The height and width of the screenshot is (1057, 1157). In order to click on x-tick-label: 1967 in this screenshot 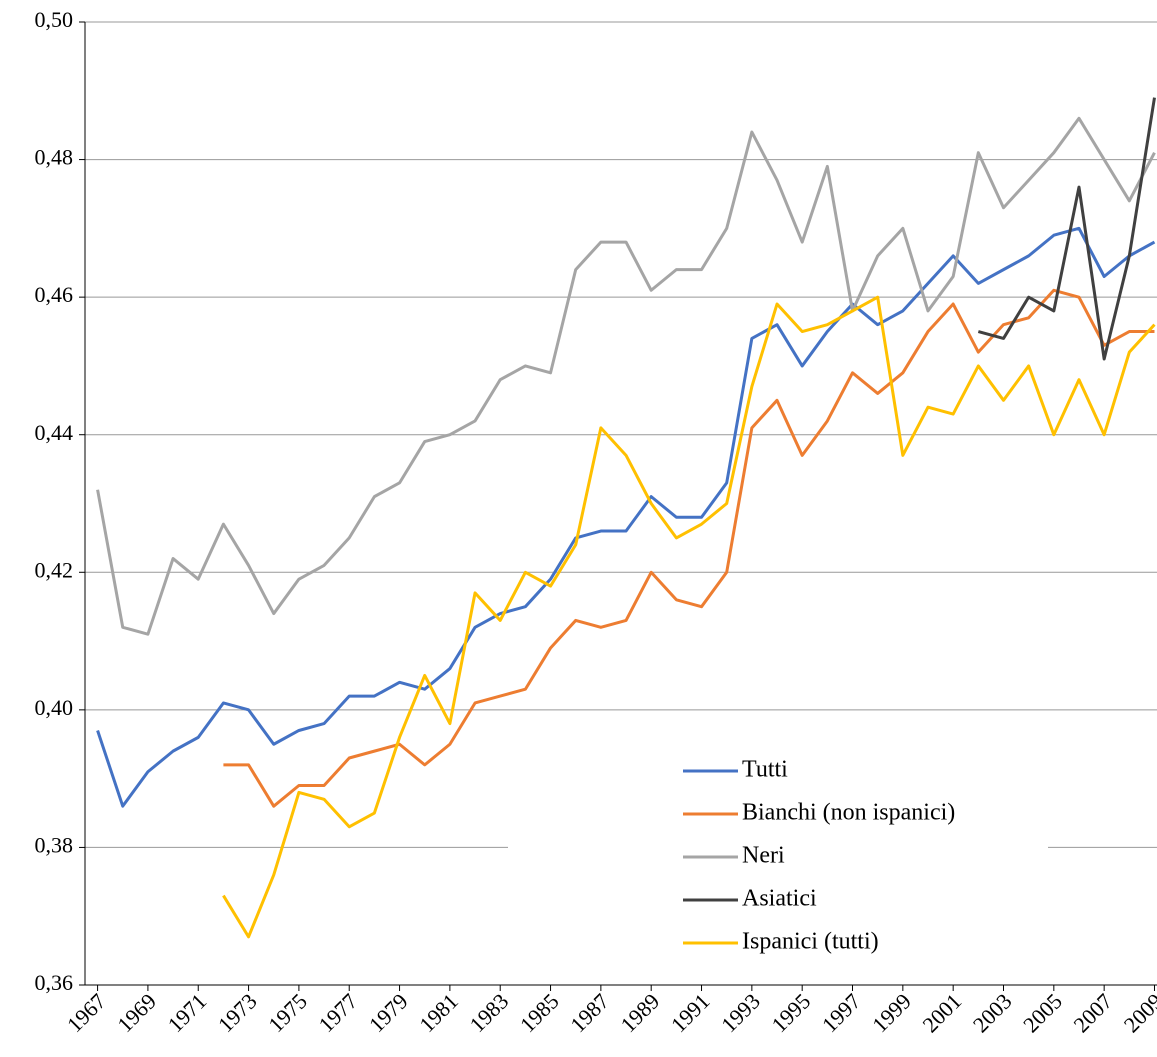, I will do `click(86, 1012)`.